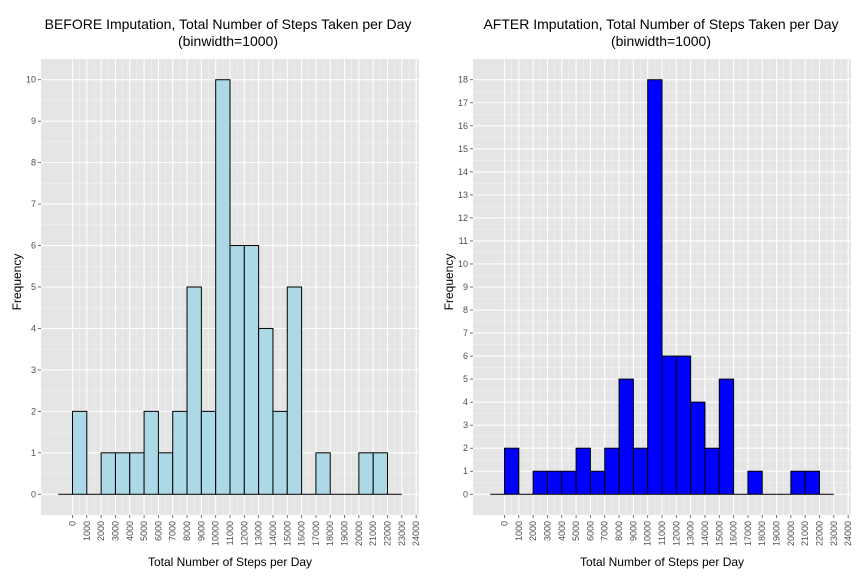 Image resolution: width=864 pixels, height=581 pixels. Describe the element at coordinates (505, 523) in the screenshot. I see `x-tick-label: 0` at that location.